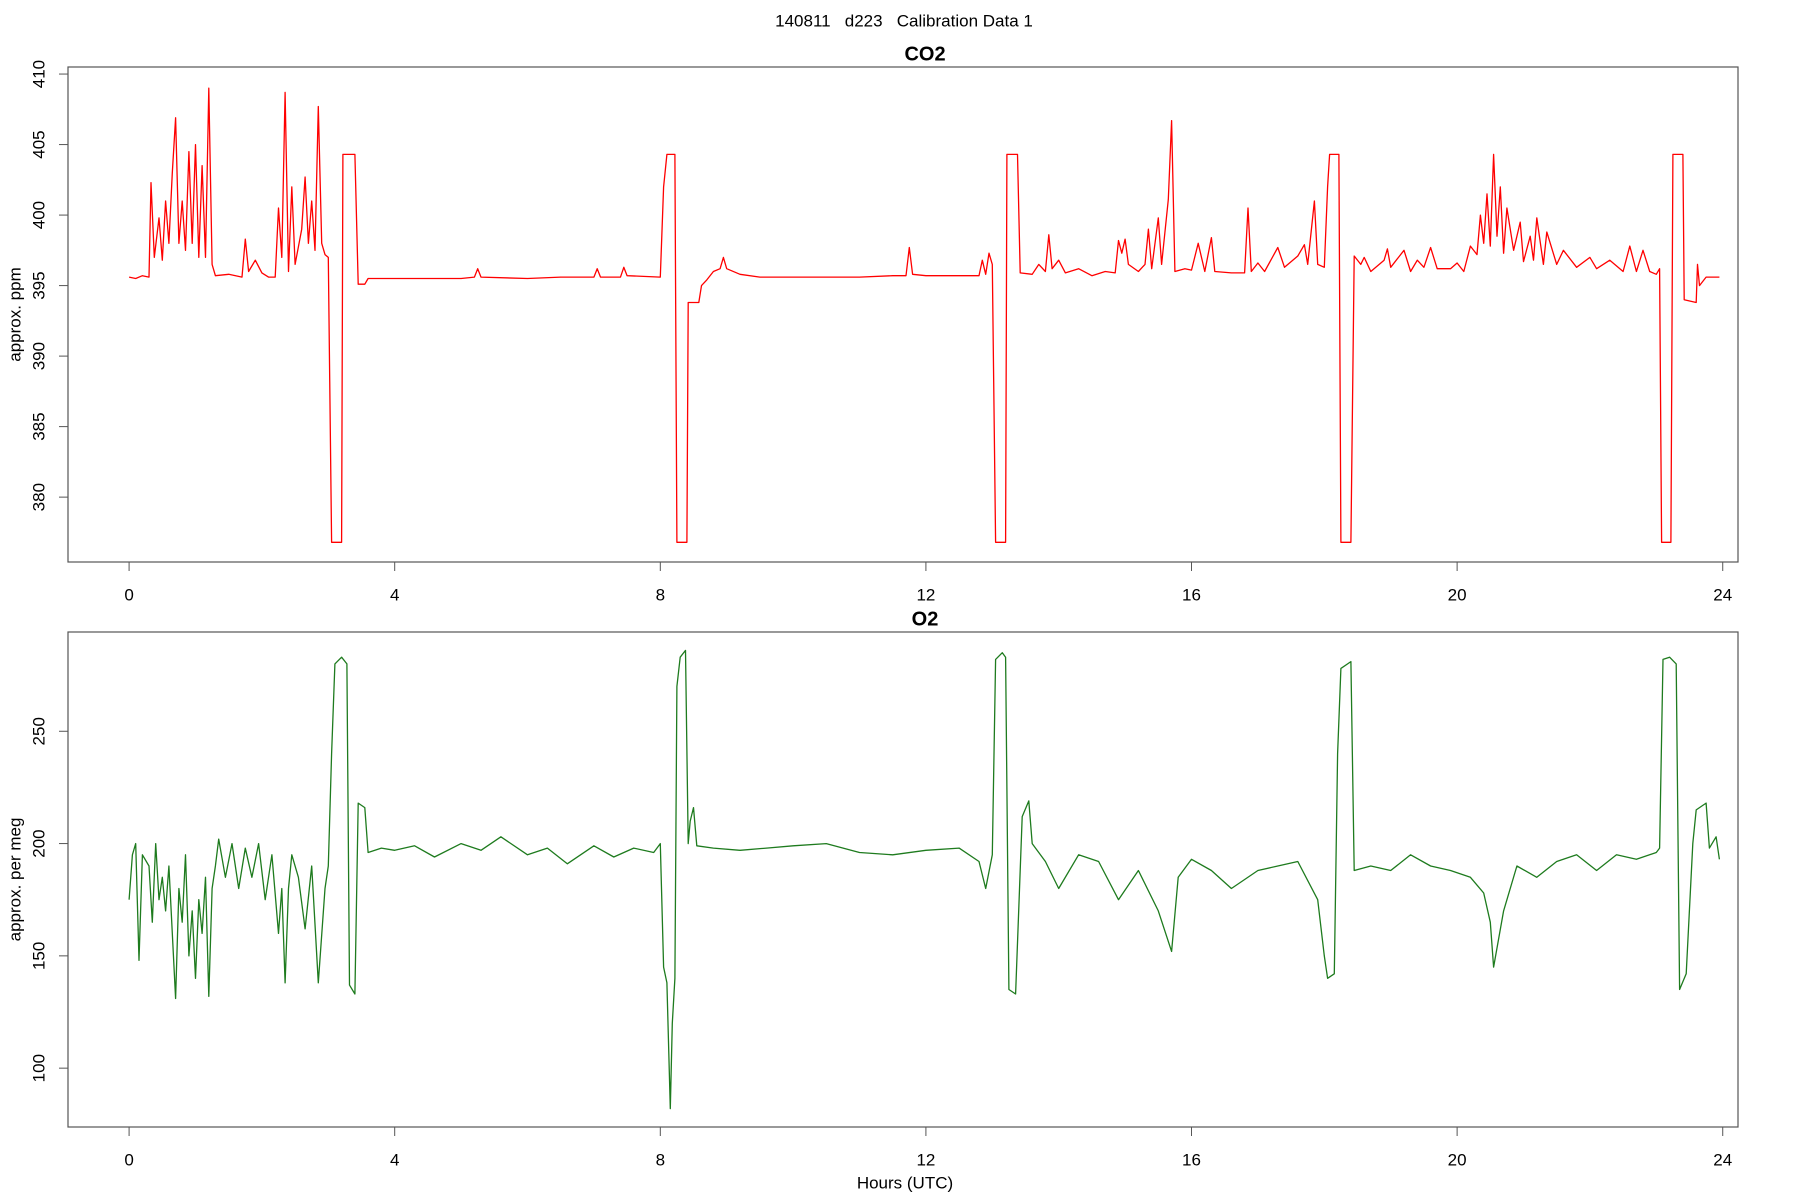 This screenshot has height=1200, width=1800. I want to click on x-axis-label: Hours (UTC), so click(905, 1182).